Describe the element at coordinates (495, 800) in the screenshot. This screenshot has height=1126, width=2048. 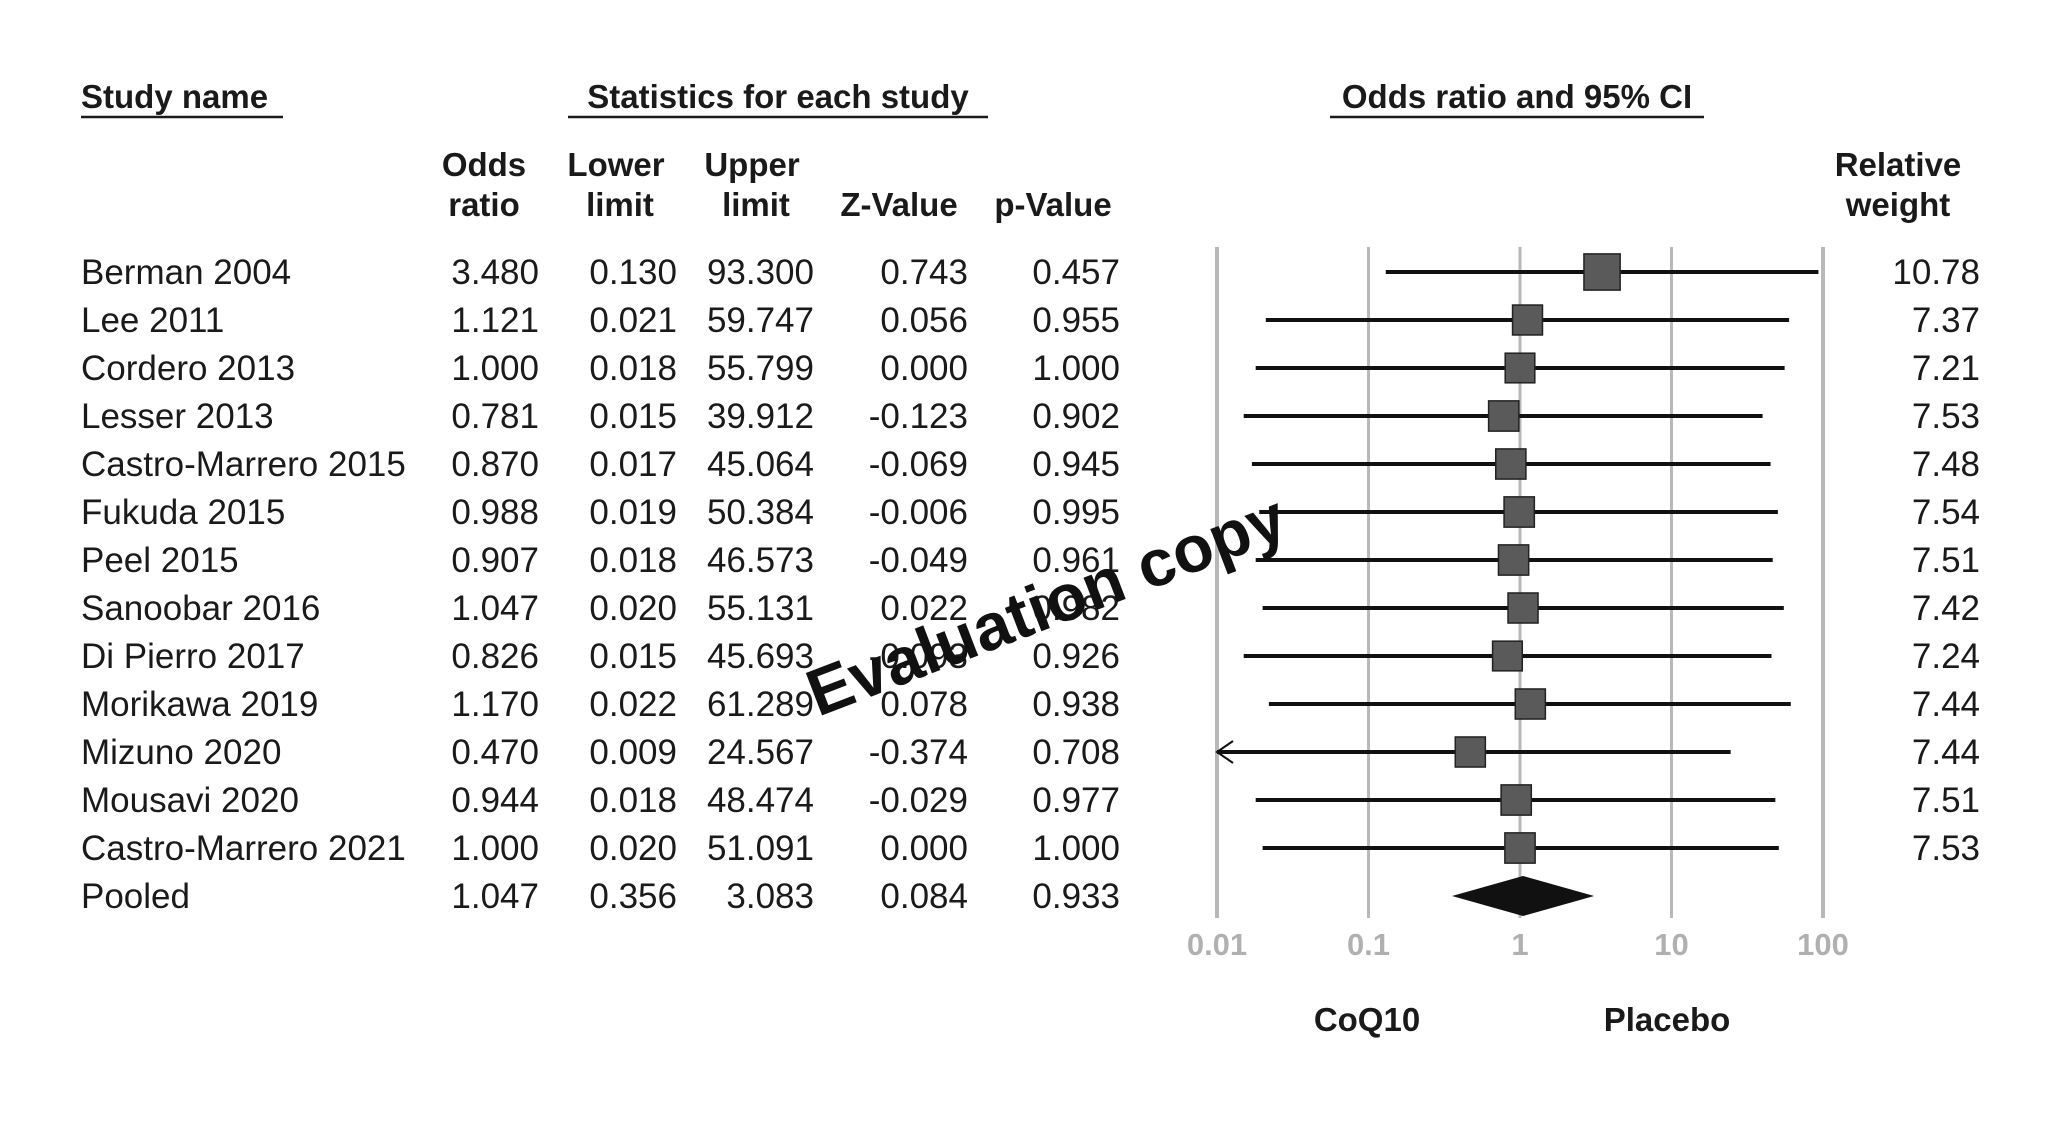
I see `odds-ratio-value: 0.944` at that location.